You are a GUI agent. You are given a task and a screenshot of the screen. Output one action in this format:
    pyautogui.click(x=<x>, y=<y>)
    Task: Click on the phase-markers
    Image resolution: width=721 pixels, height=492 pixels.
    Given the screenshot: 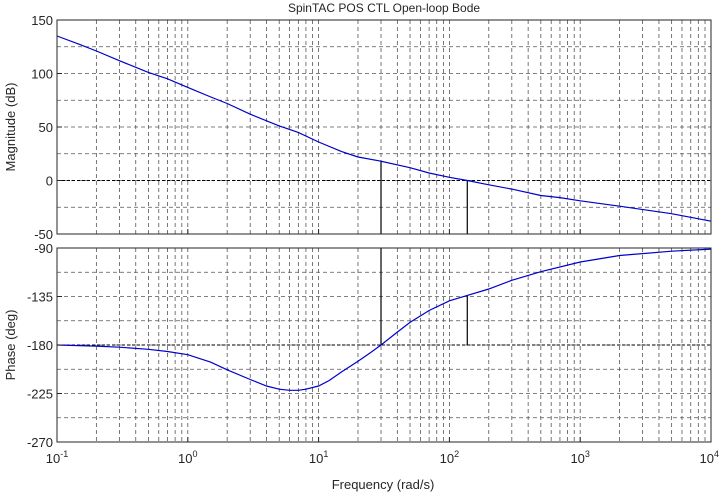 What is the action you would take?
    pyautogui.click(x=424, y=296)
    